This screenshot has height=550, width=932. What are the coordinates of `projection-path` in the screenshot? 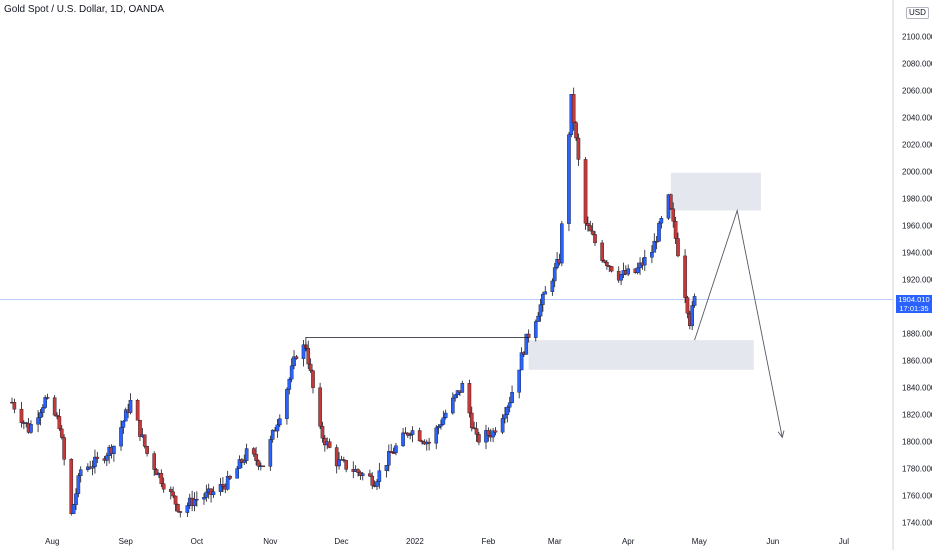 It's located at (738, 323).